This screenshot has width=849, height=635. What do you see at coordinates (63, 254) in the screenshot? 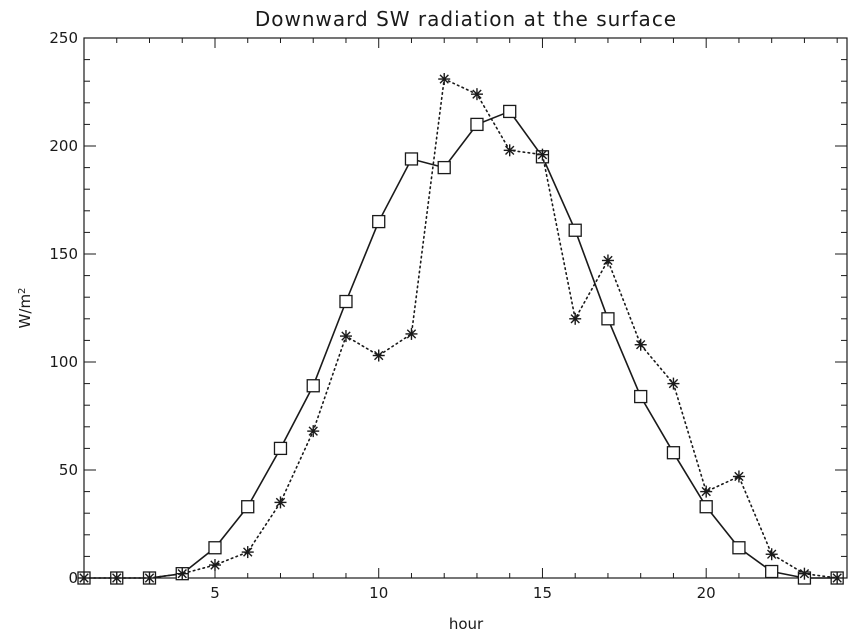
I see `y-tick-label: 150` at bounding box center [63, 254].